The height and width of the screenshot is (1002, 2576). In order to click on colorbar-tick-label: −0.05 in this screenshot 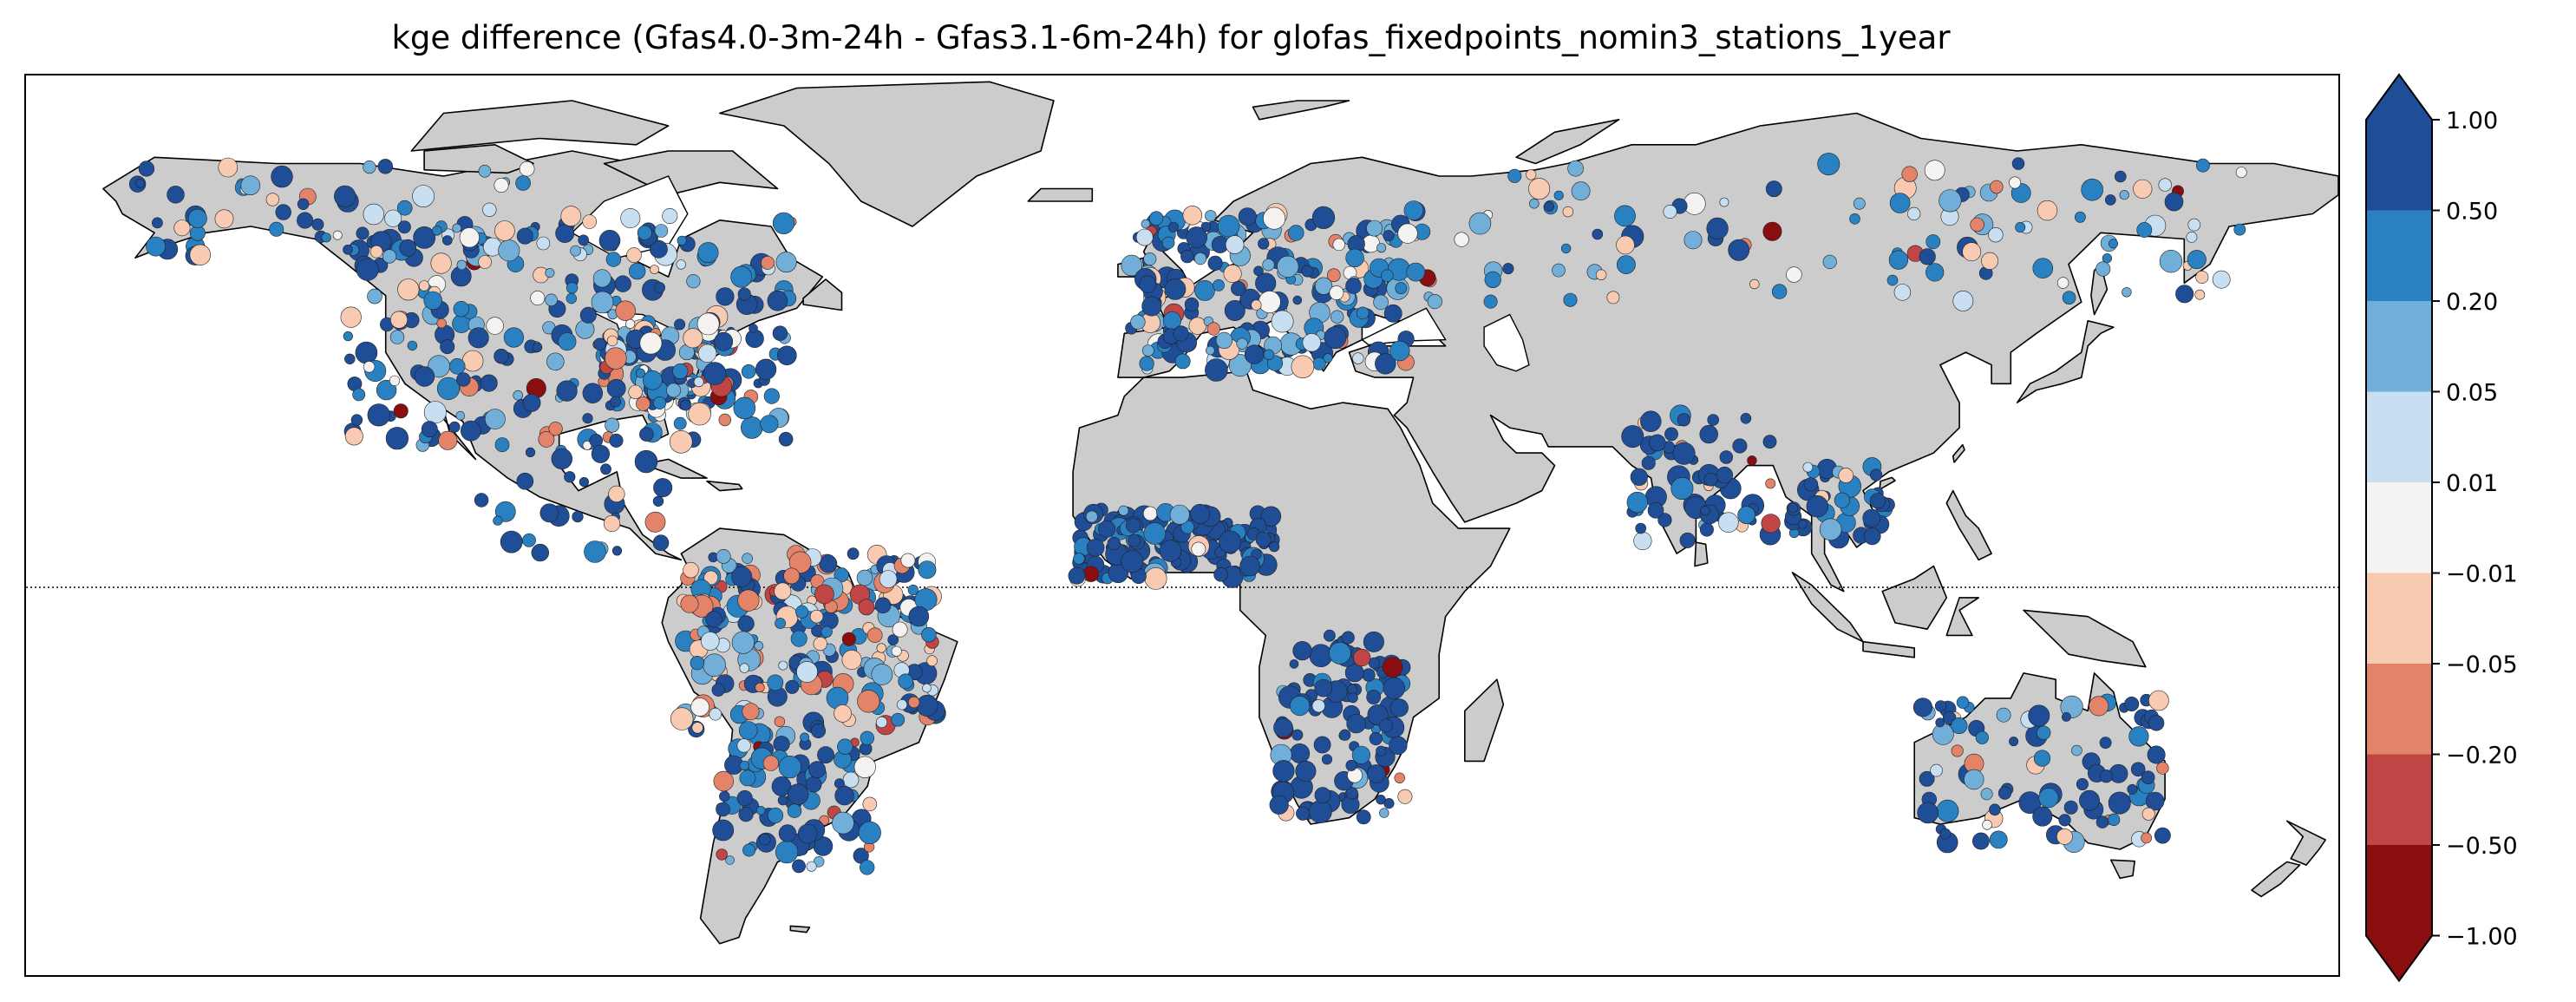, I will do `click(2482, 665)`.